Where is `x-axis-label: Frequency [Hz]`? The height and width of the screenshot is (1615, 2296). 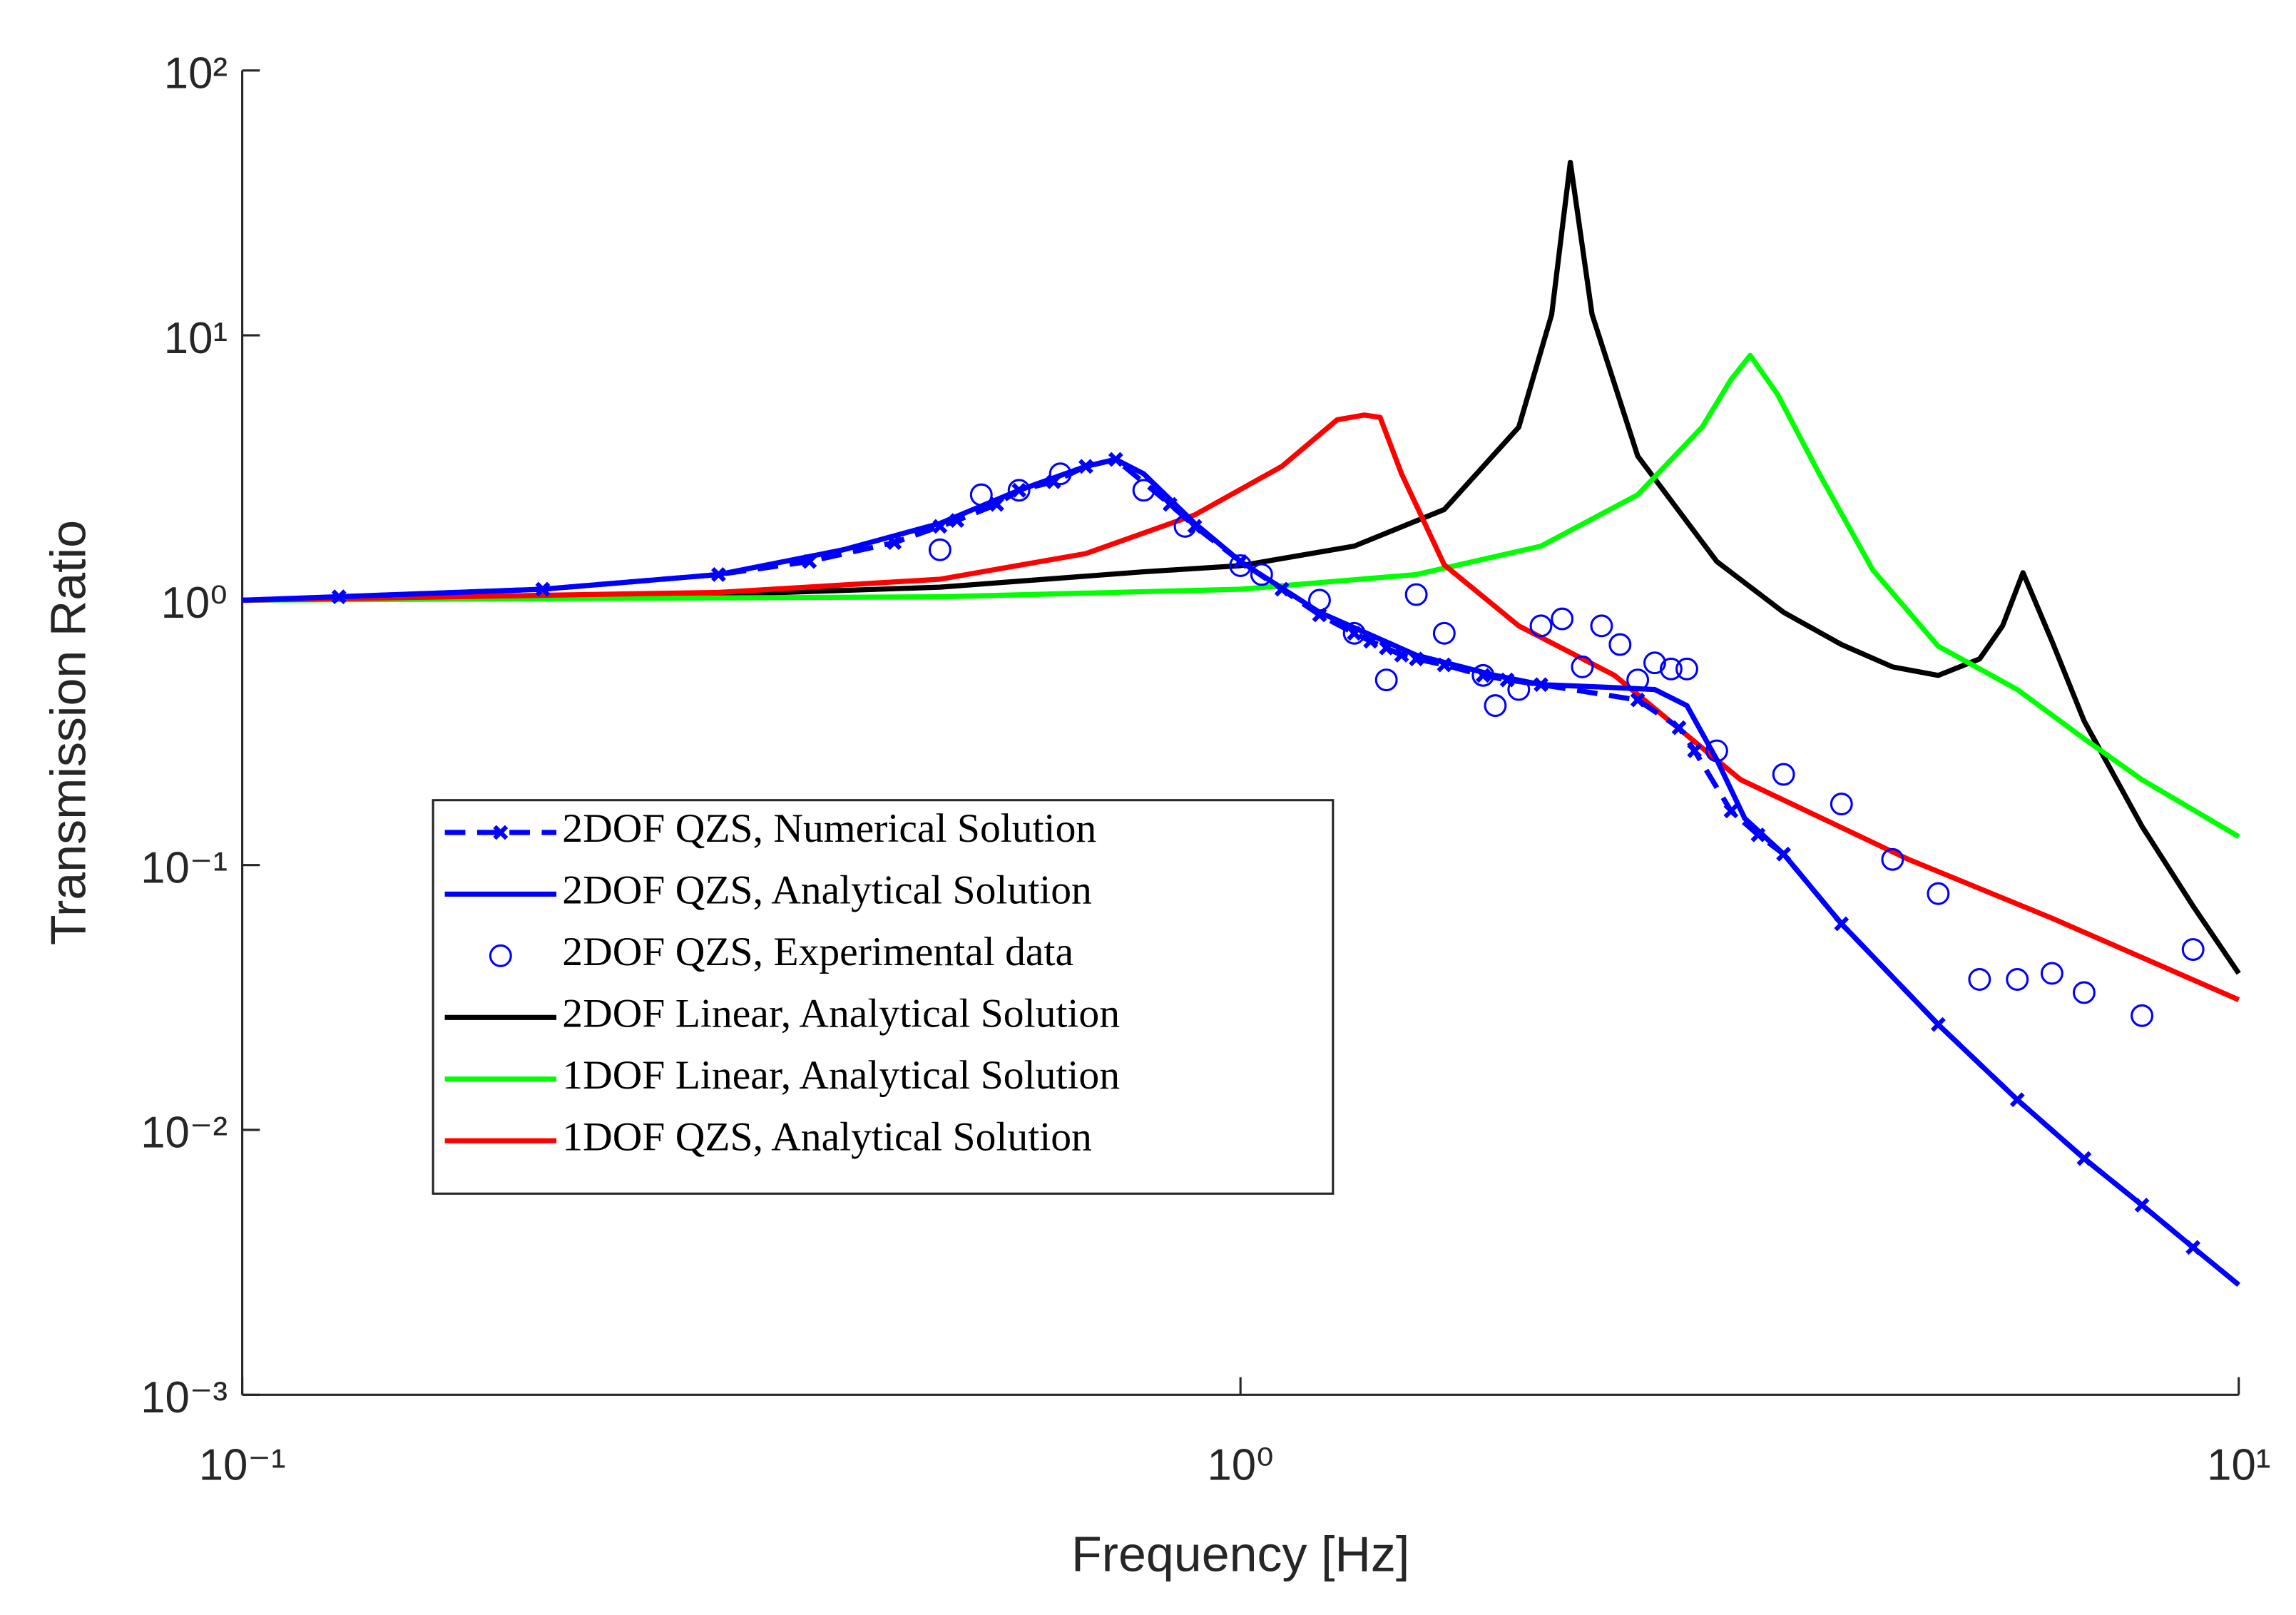
x-axis-label: Frequency [Hz] is located at coordinates (1240, 1553).